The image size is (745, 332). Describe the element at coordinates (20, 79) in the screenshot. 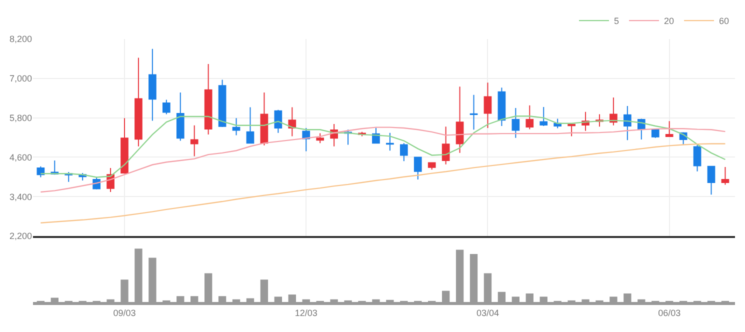

I see `y-tick-label: 7,000` at that location.